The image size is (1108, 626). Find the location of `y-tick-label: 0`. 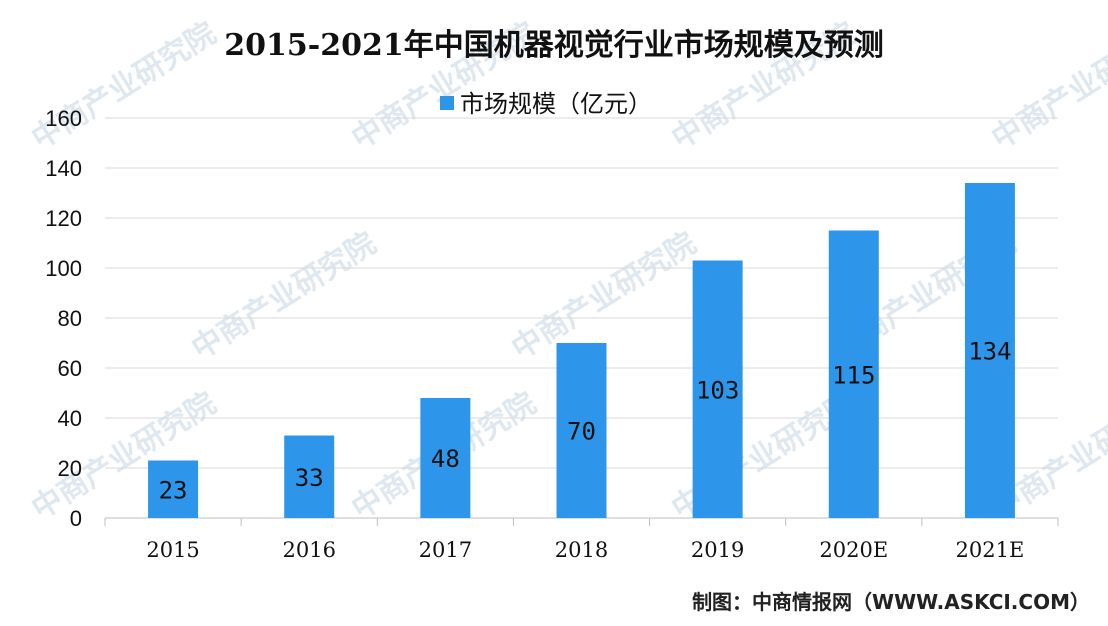

y-tick-label: 0 is located at coordinates (76, 518).